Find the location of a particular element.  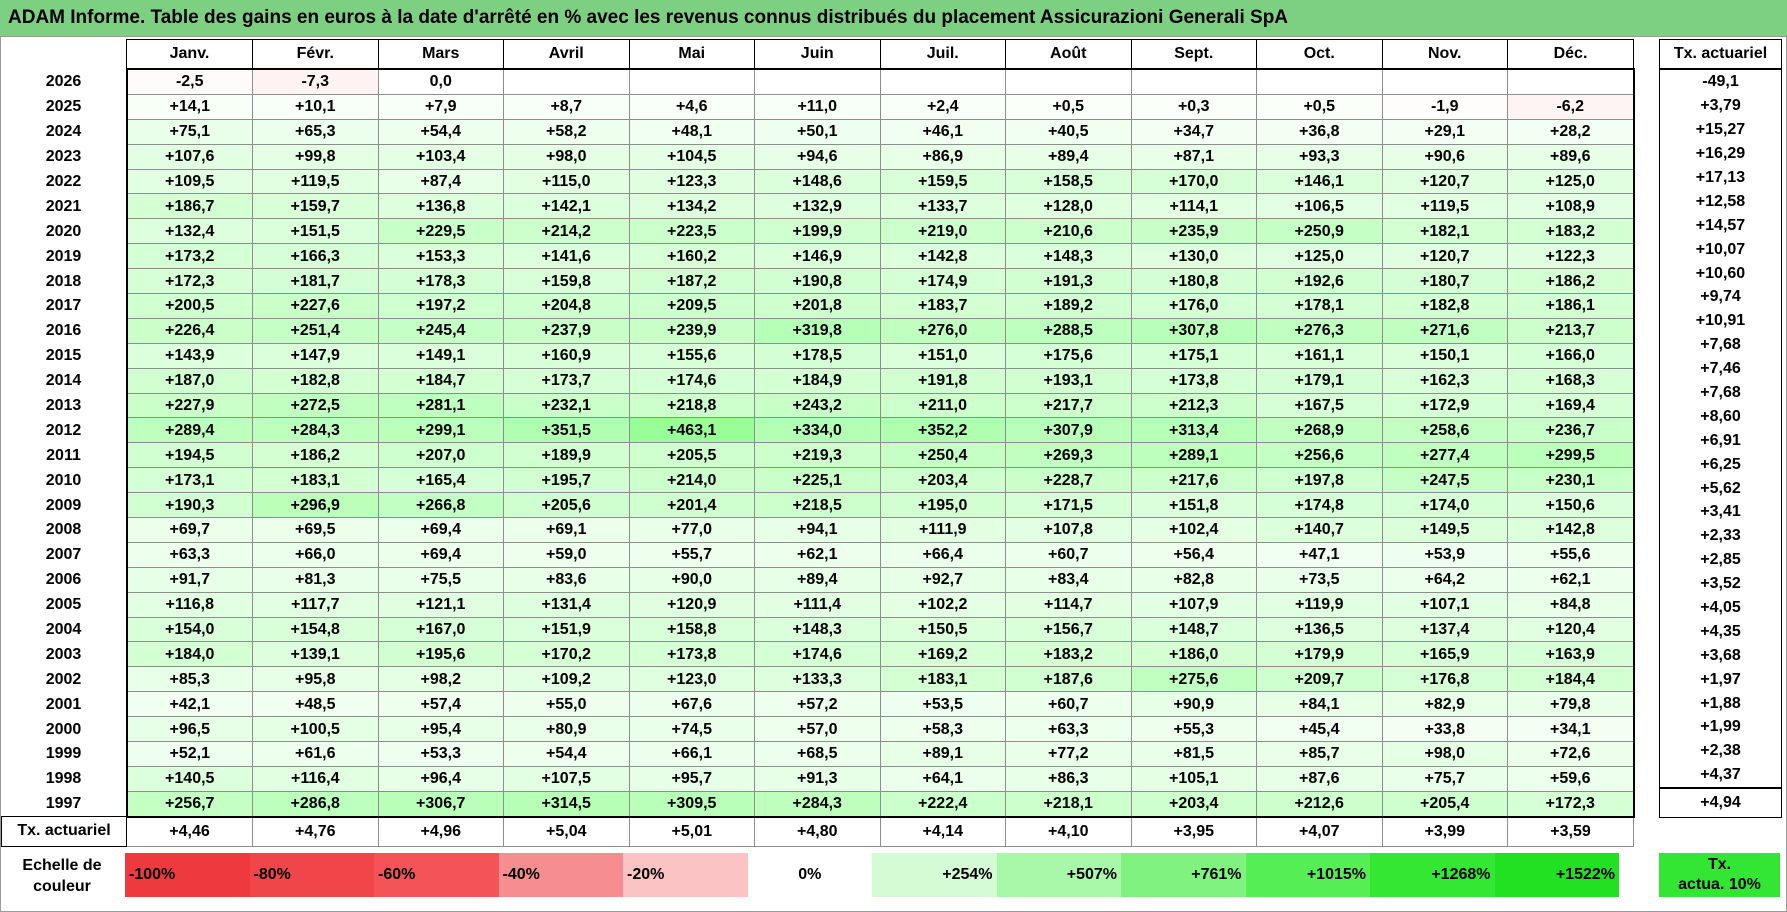

year-label: 2022 is located at coordinates (63, 181).